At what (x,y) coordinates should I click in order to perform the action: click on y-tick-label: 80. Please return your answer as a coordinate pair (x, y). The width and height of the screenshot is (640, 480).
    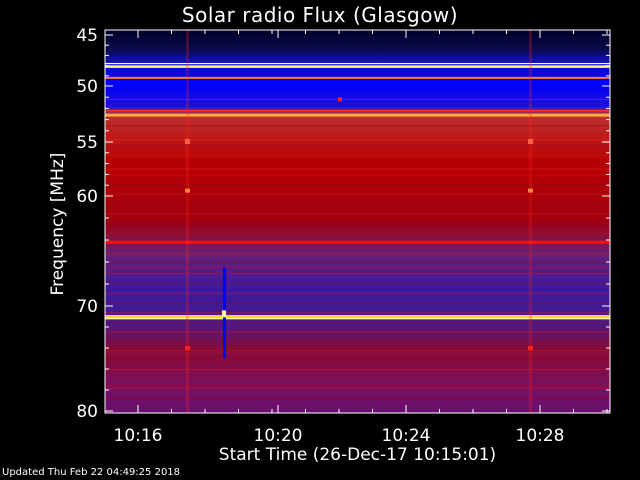
    Looking at the image, I should click on (87, 412).